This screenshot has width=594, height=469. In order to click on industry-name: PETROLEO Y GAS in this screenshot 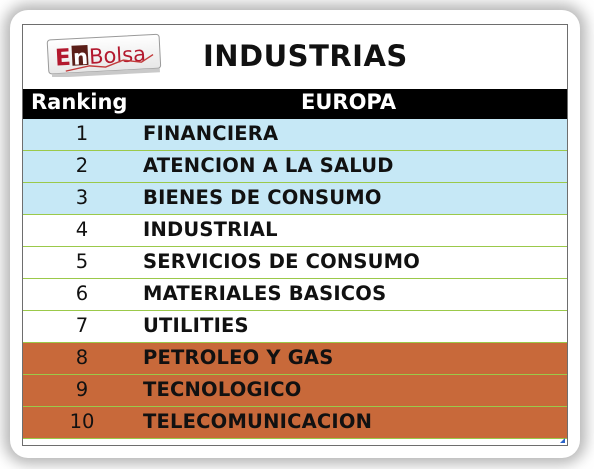, I will do `click(238, 357)`.